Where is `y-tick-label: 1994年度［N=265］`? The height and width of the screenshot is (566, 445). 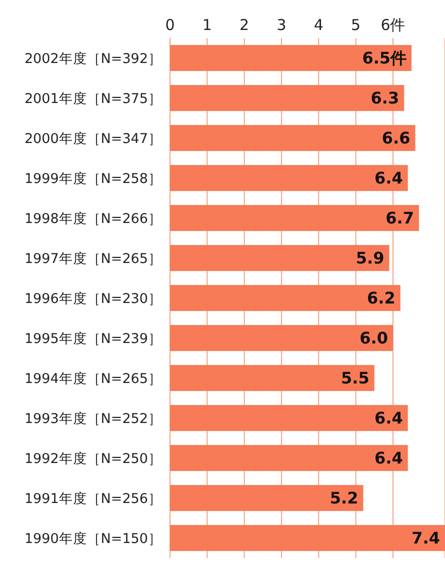
y-tick-label: 1994年度［N=265］ is located at coordinates (93, 378).